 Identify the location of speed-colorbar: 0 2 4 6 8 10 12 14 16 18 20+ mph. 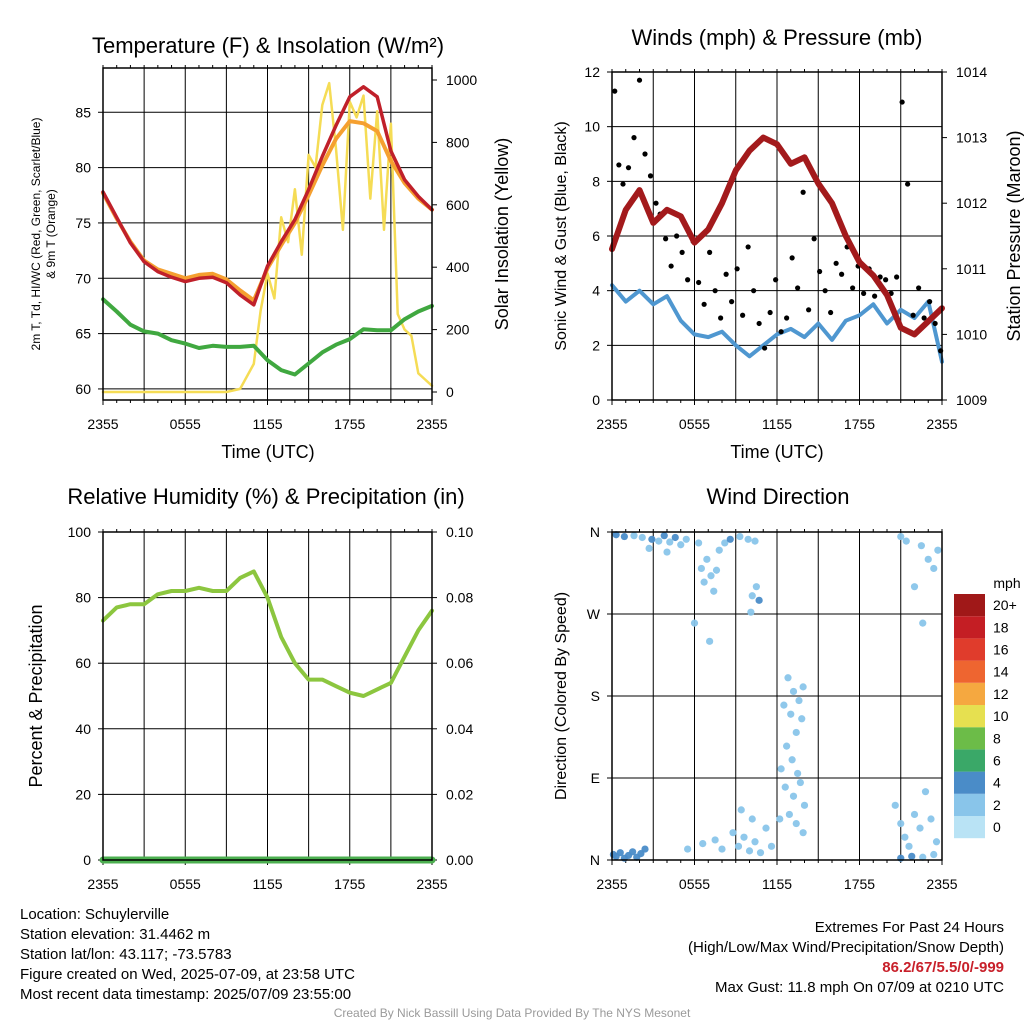
(987, 707).